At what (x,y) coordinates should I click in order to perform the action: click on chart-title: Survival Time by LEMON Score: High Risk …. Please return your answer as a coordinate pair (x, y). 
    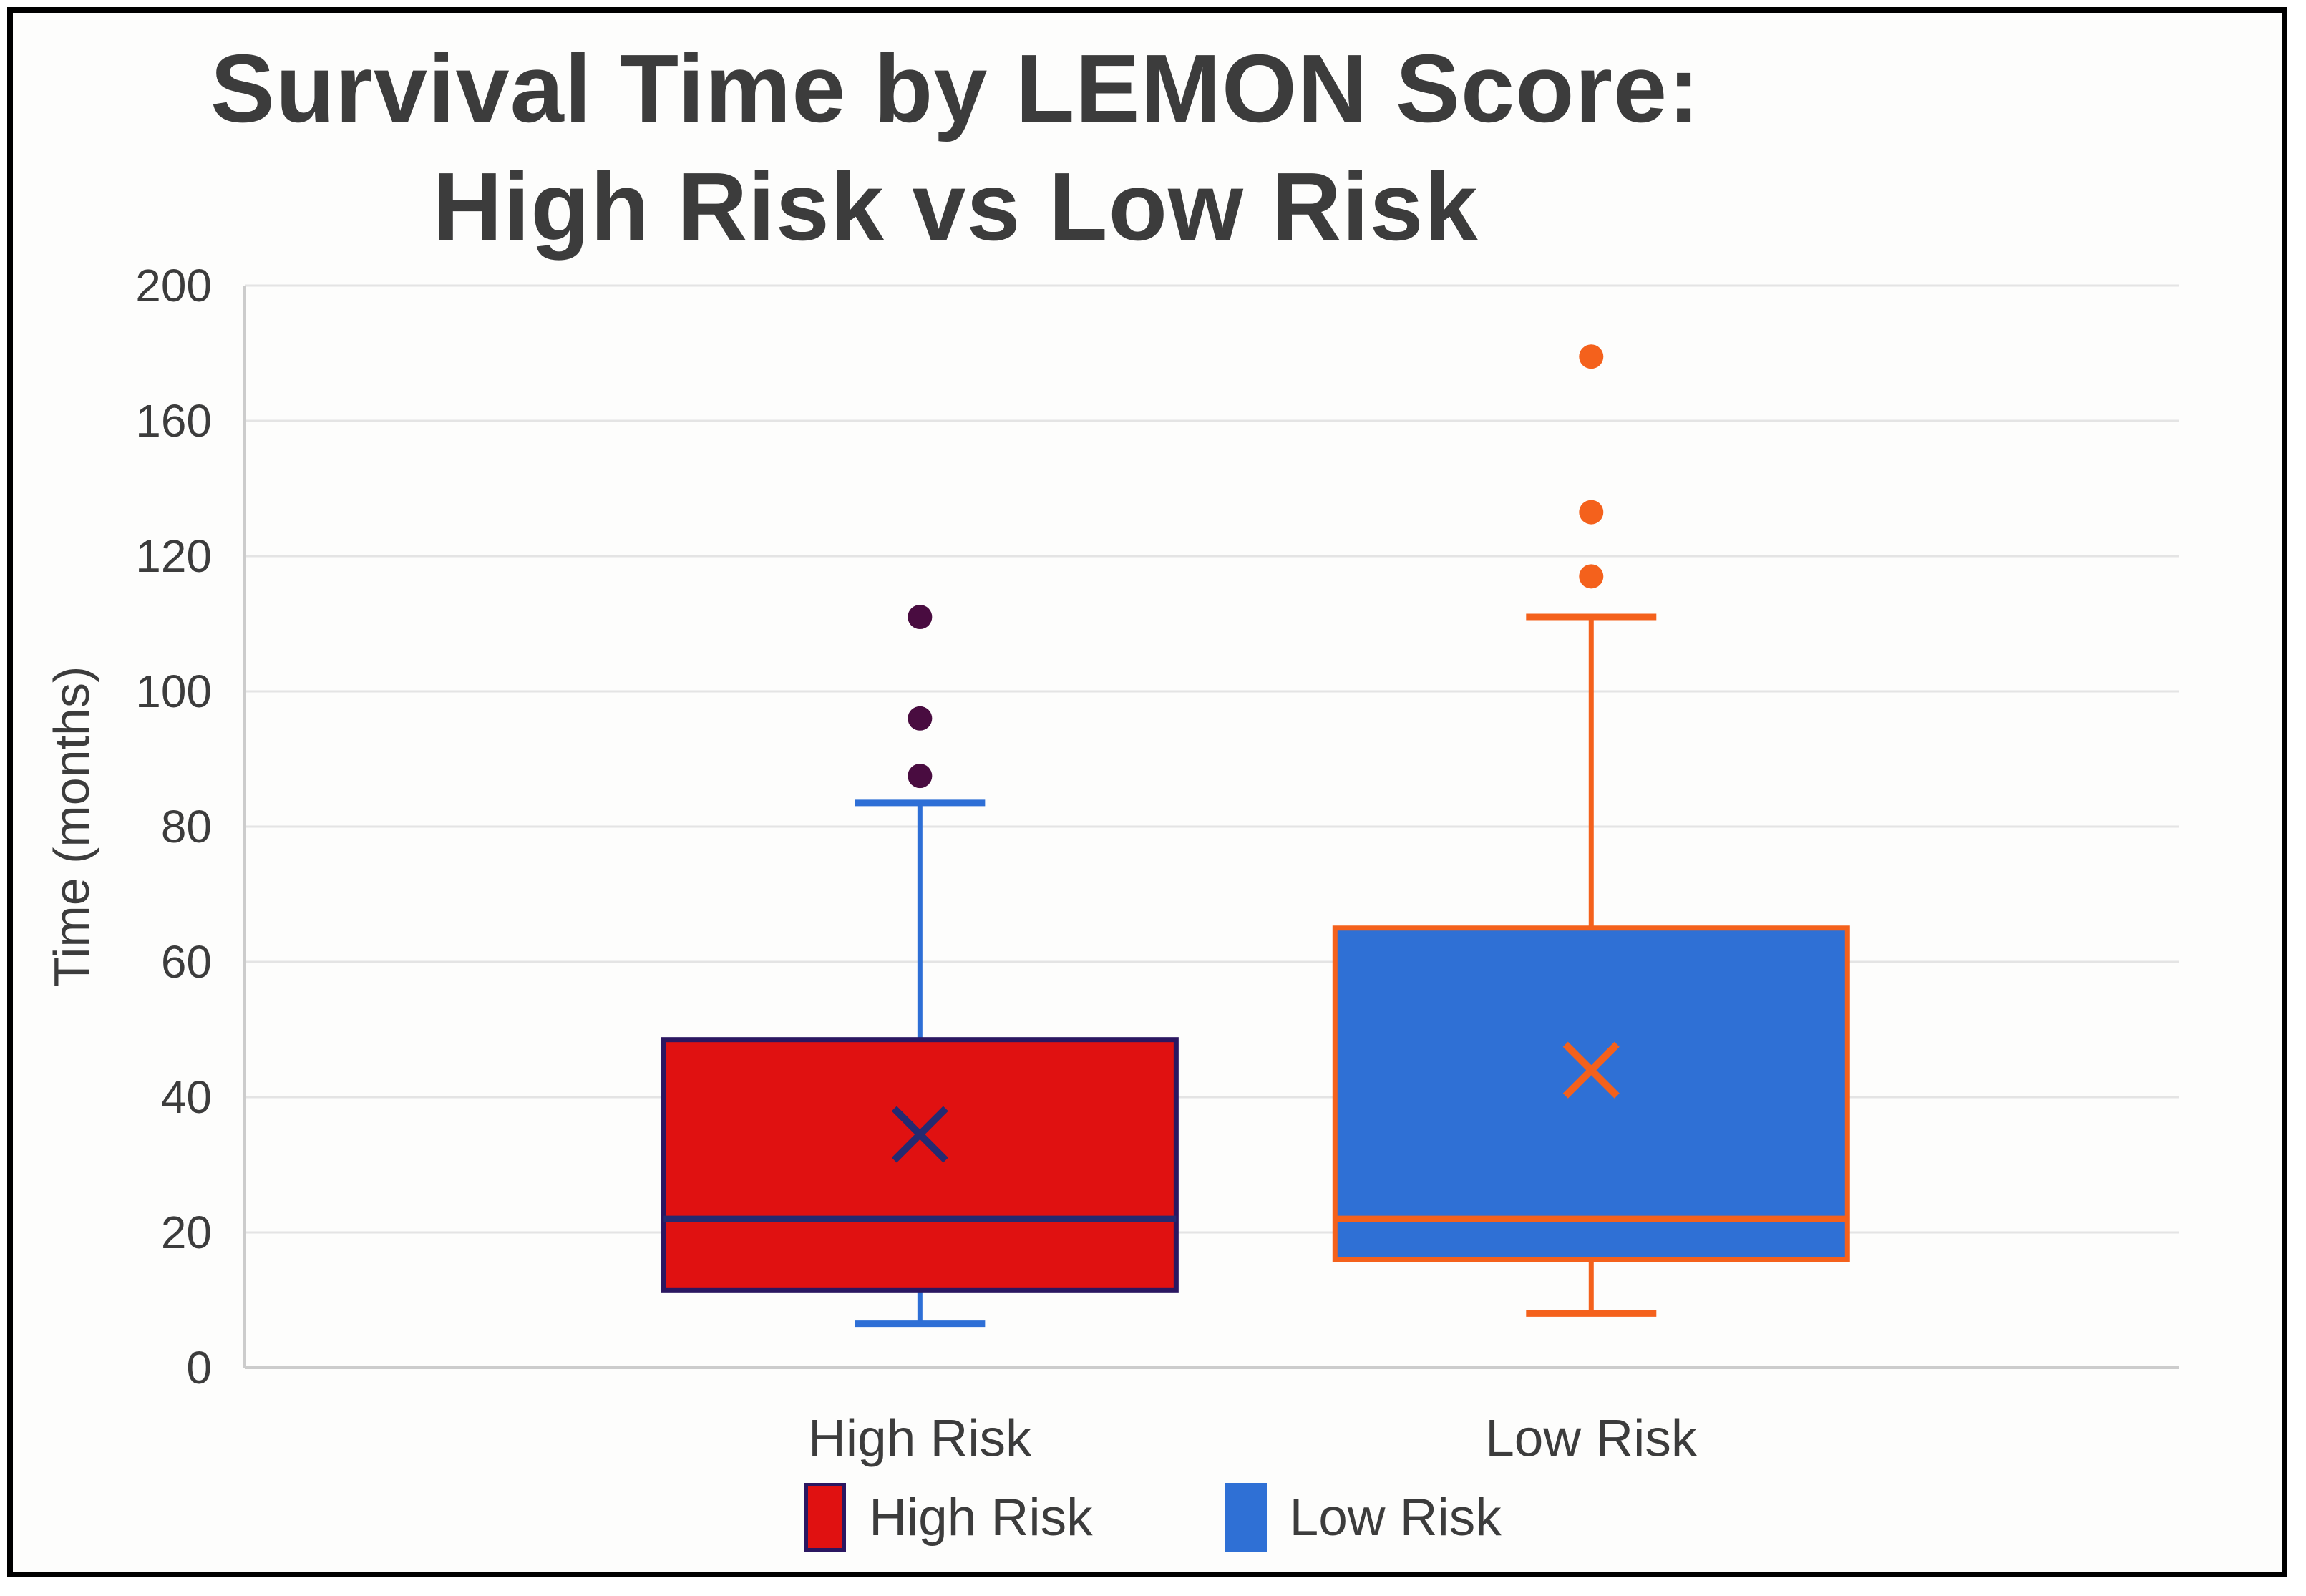
    Looking at the image, I should click on (955, 148).